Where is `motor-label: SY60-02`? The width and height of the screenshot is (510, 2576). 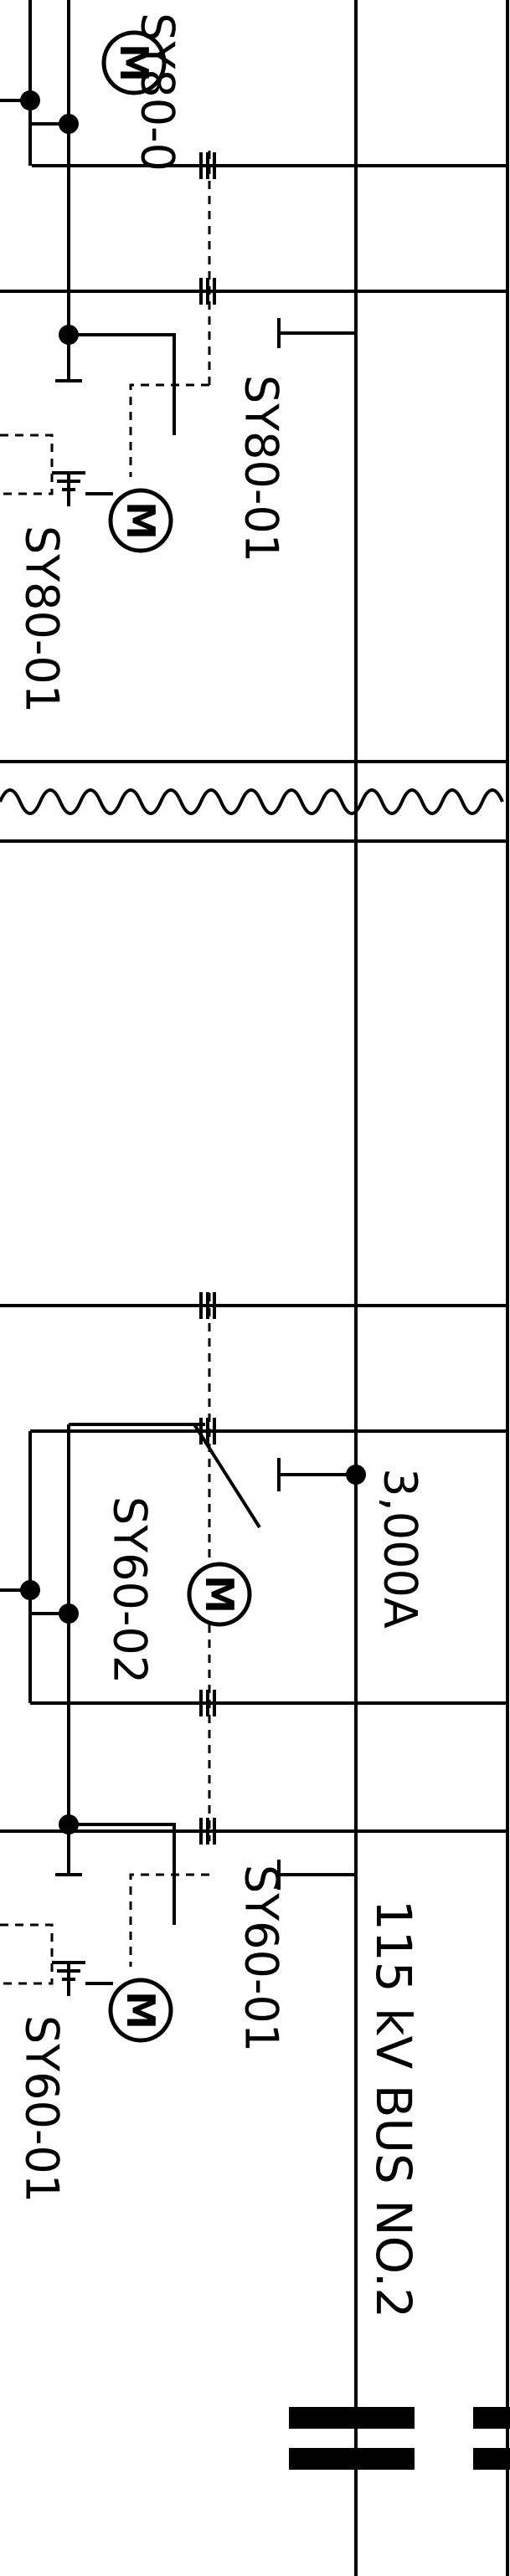 motor-label: SY60-02 is located at coordinates (130, 1590).